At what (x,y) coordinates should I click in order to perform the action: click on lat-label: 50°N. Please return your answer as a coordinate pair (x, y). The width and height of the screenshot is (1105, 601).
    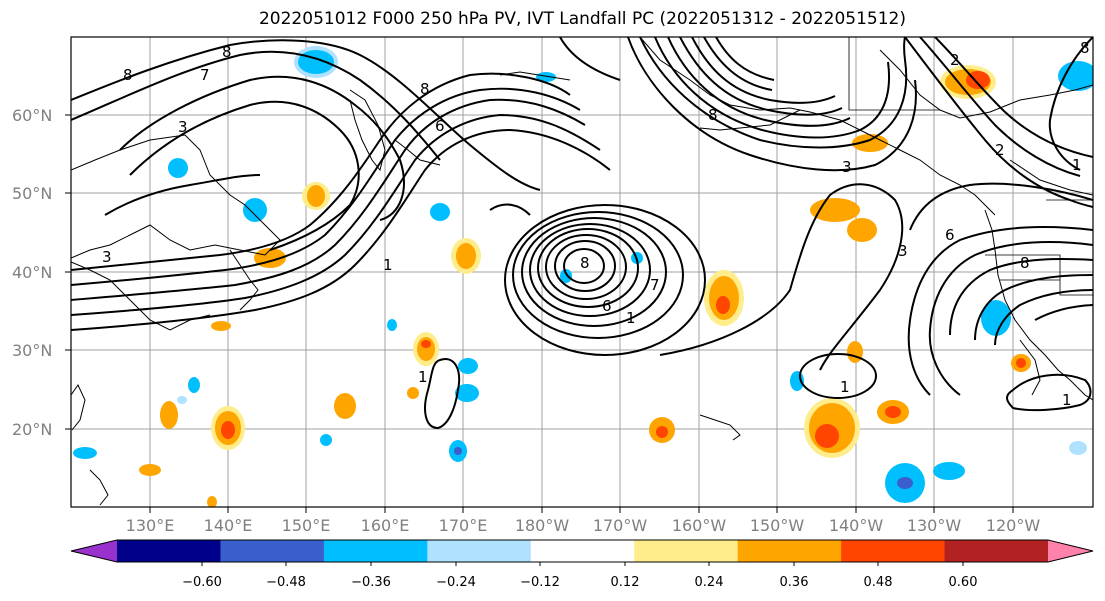
    Looking at the image, I should click on (32, 193).